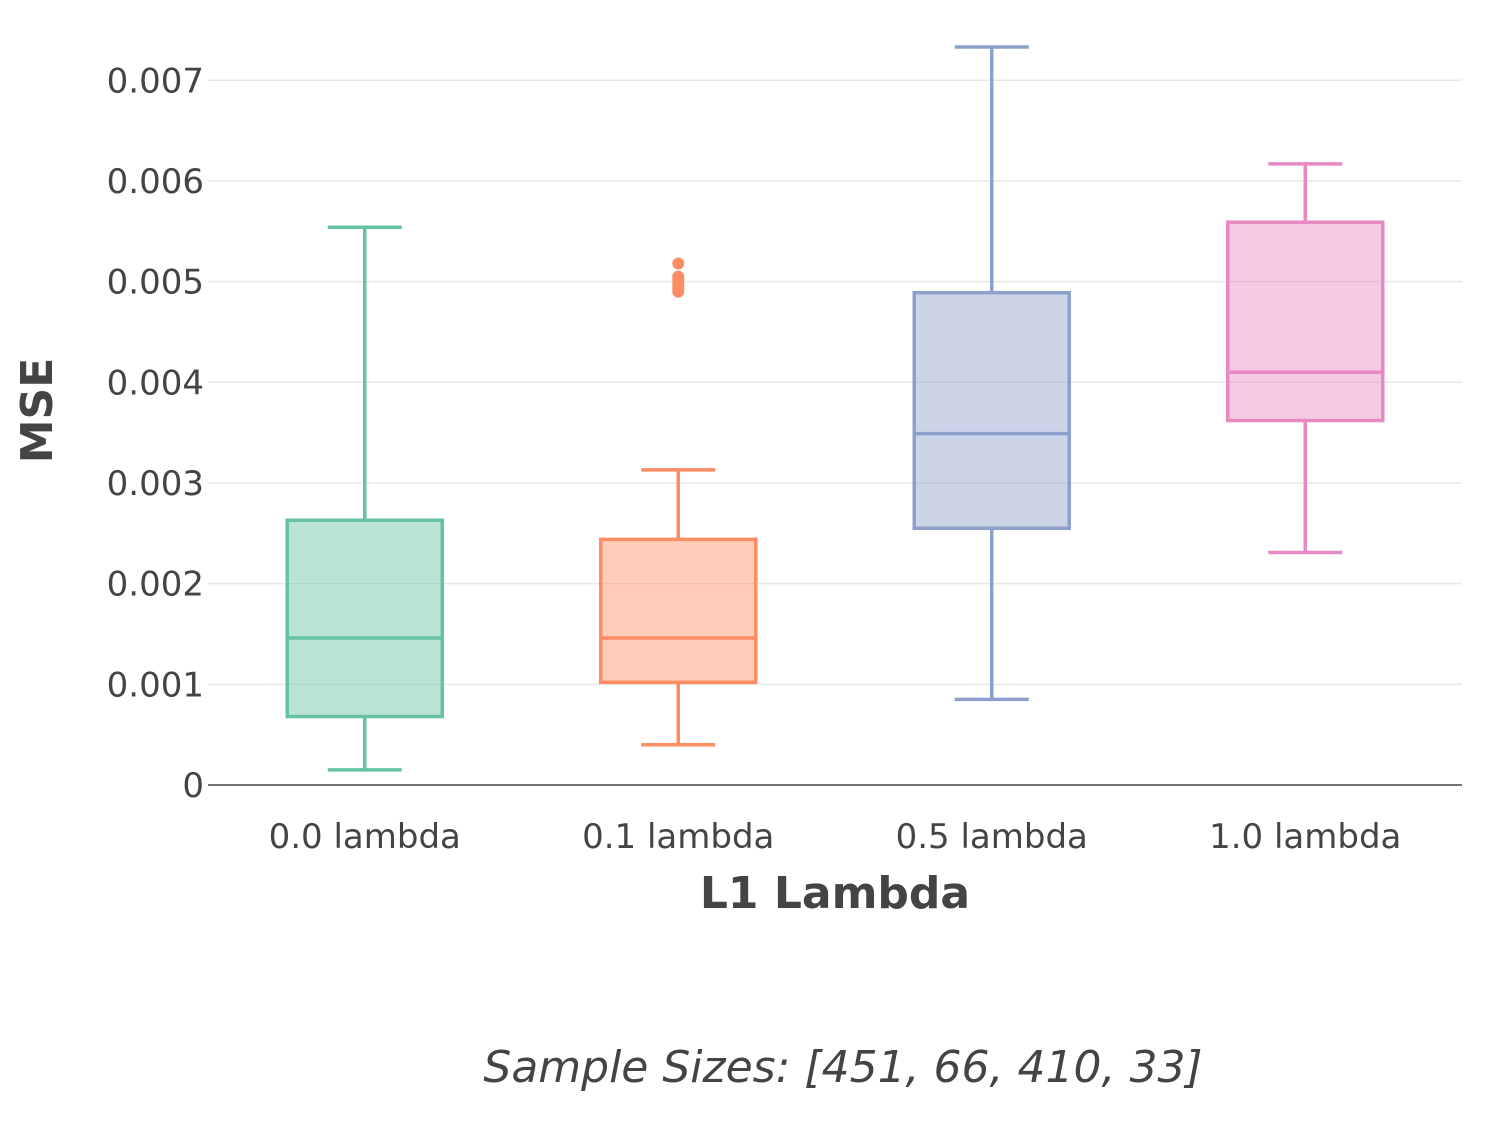 This screenshot has width=1494, height=1128. I want to click on sample-sizes-annotation: Sample Sizes: [451, 66, 410, 33], so click(842, 1067).